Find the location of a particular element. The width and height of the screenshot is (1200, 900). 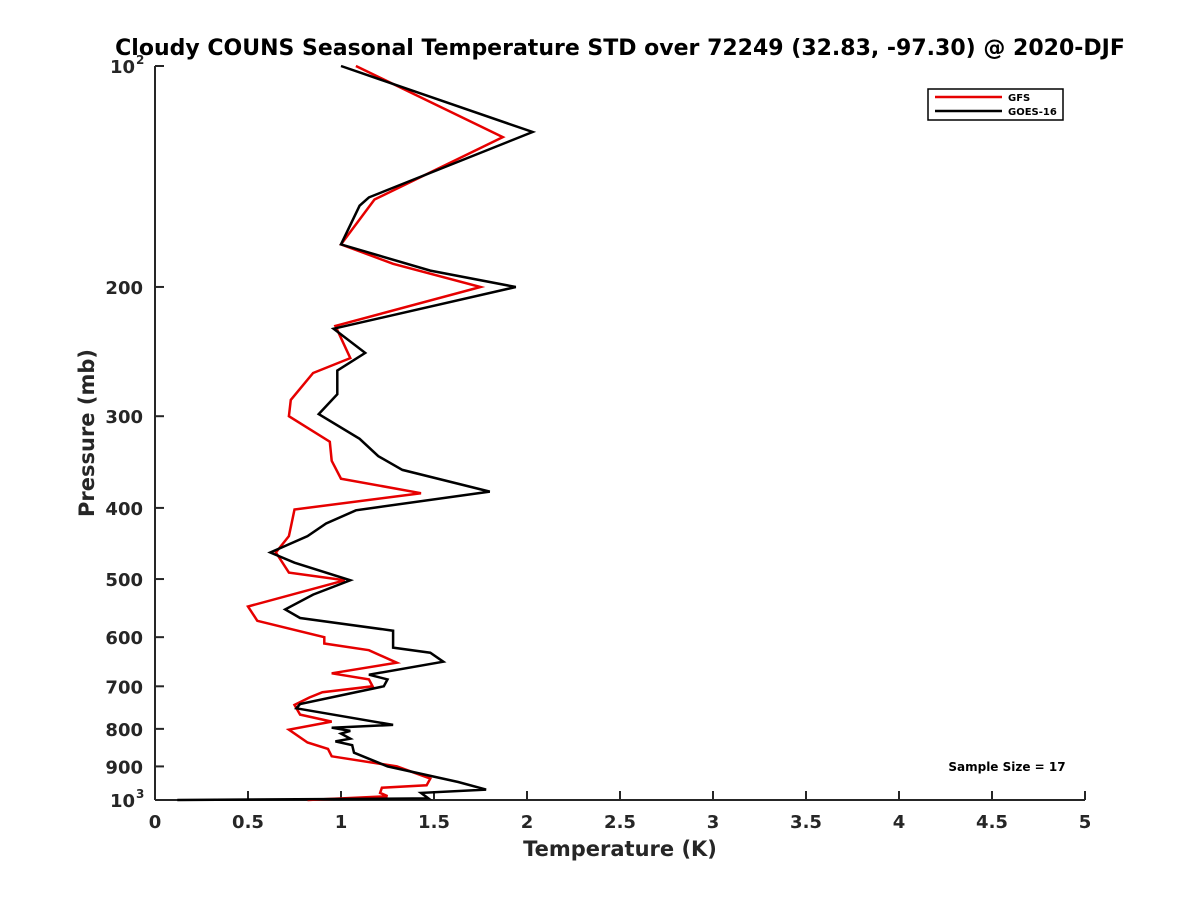

x-axis-label: Temperature (K) is located at coordinates (620, 849).